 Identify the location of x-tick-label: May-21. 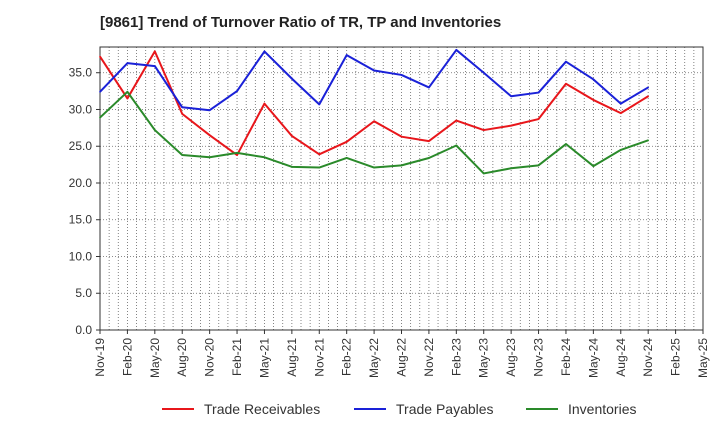
(264, 358).